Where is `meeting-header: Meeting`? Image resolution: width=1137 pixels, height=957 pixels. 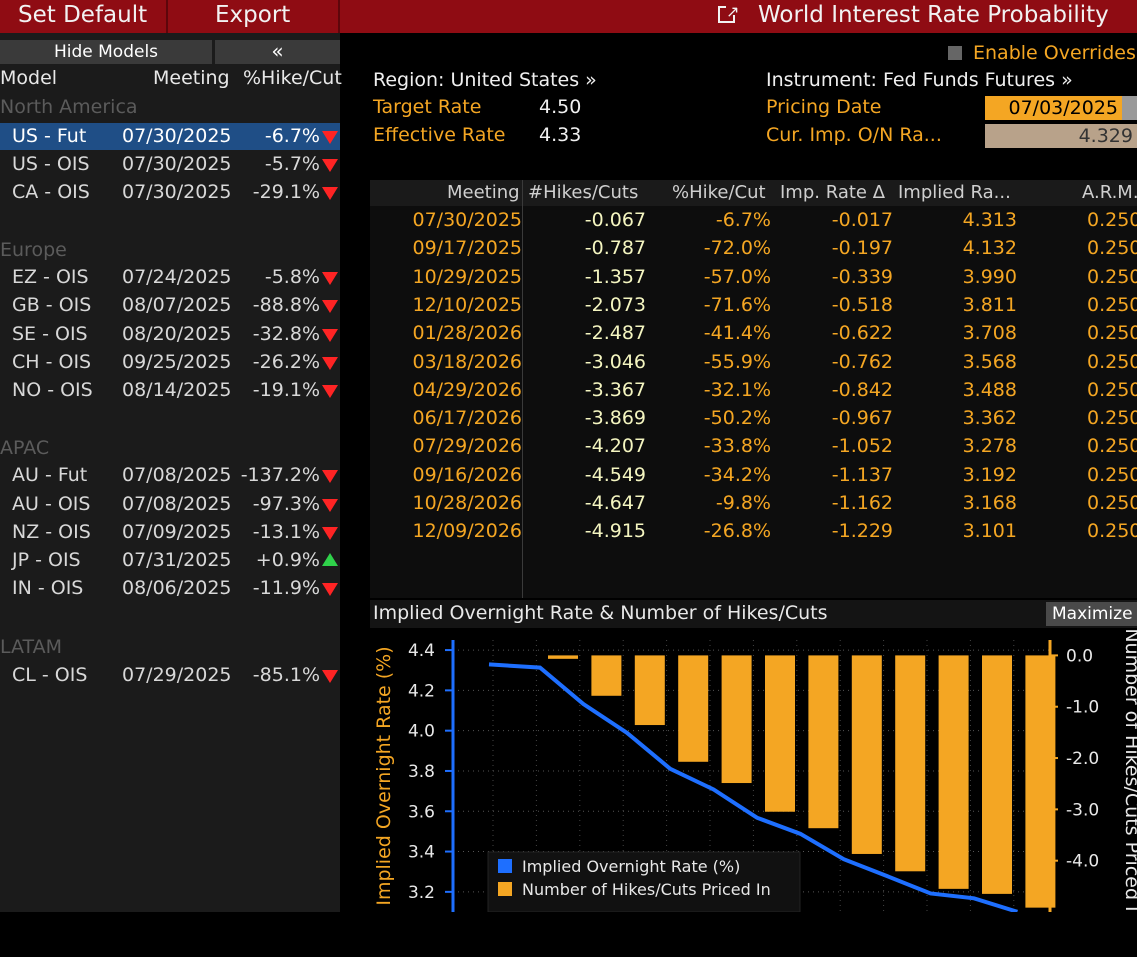
meeting-header: Meeting is located at coordinates (191, 78).